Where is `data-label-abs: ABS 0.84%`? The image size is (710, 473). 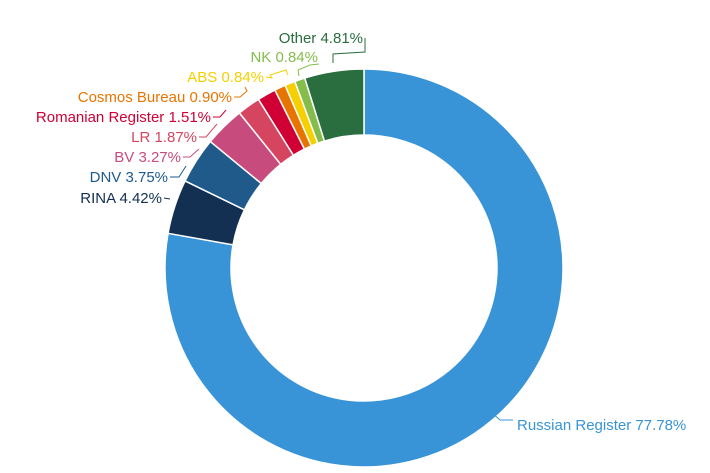 data-label-abs: ABS 0.84% is located at coordinates (225, 77).